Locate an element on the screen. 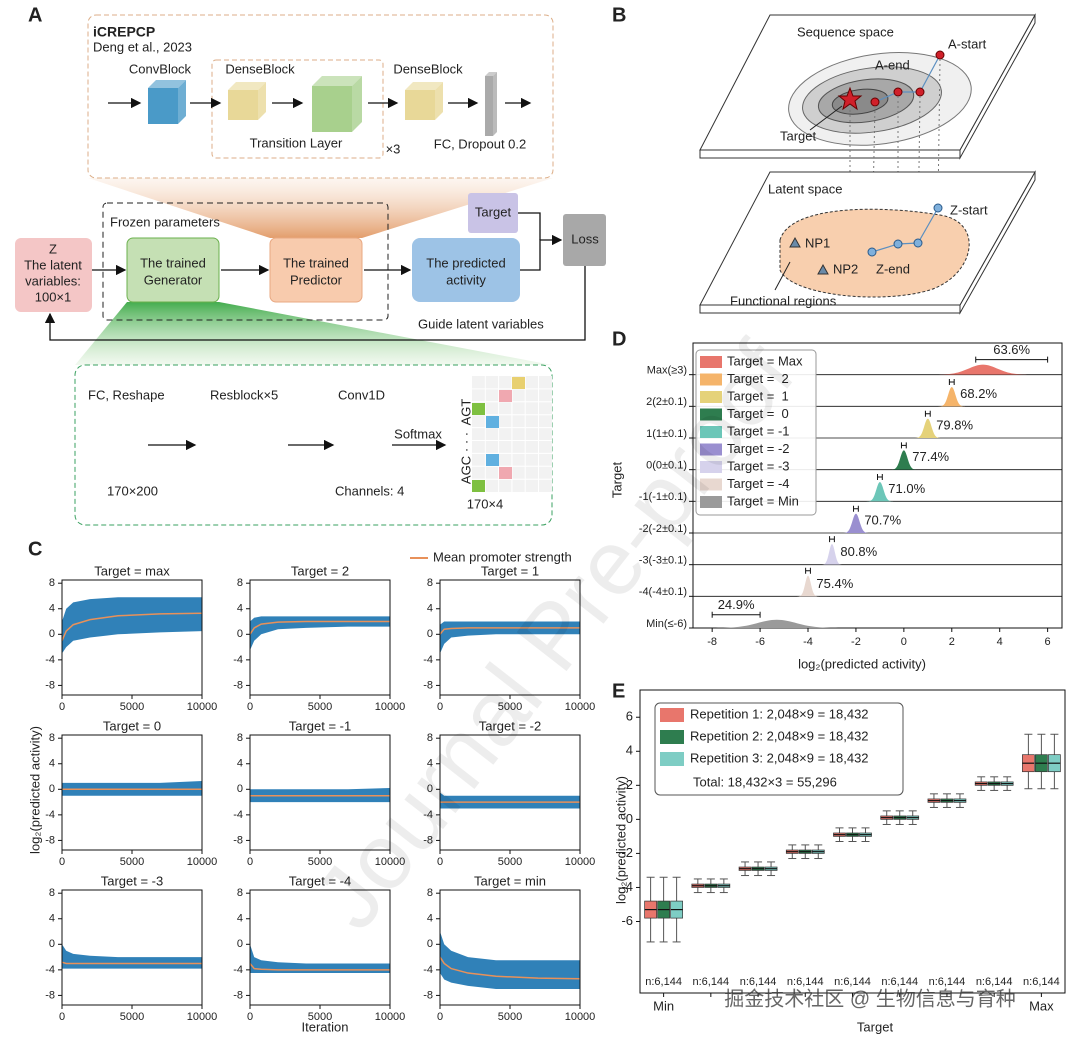  y-tick-label: 1(1±0.1) is located at coordinates (666, 434).